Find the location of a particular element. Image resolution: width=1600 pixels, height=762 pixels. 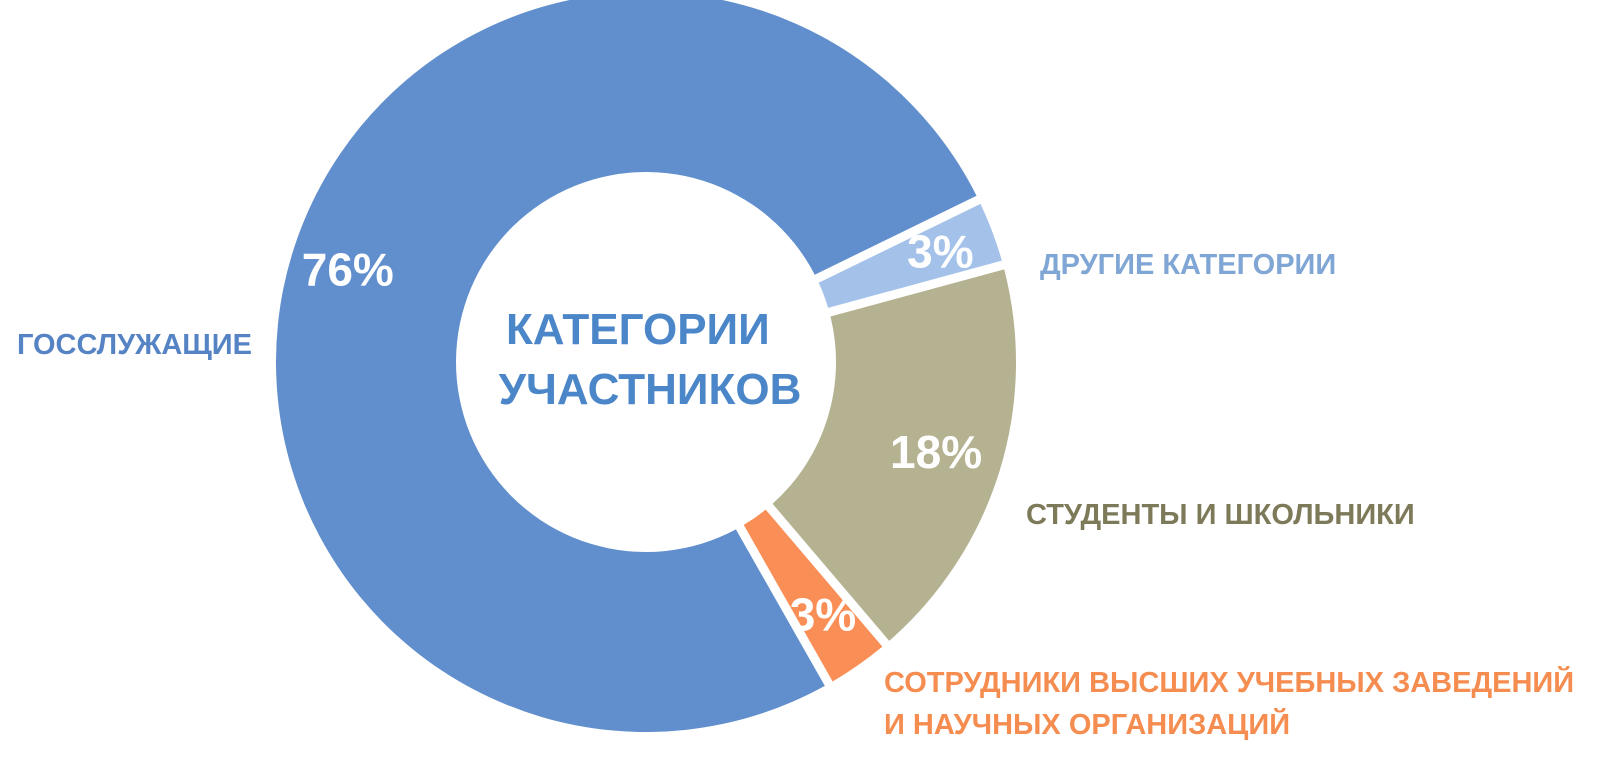

slice-value-label: 18% is located at coordinates (936, 452).